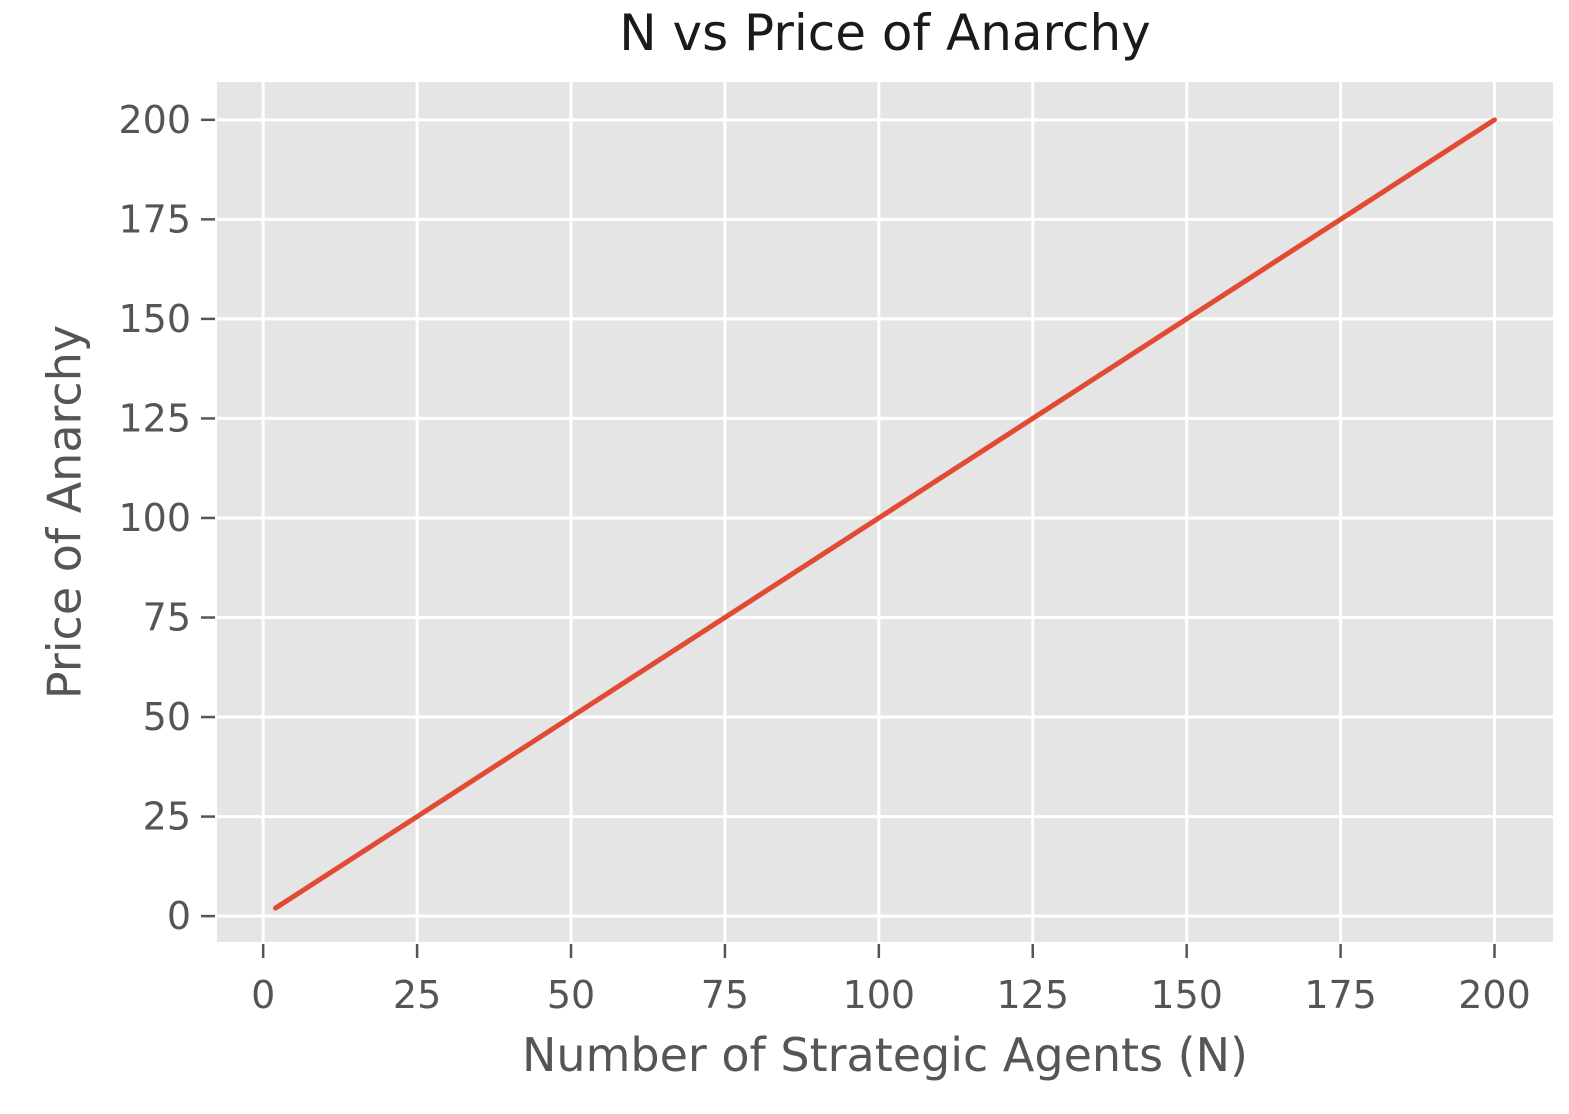  What do you see at coordinates (154, 418) in the screenshot?
I see `y-tick-label: 125` at bounding box center [154, 418].